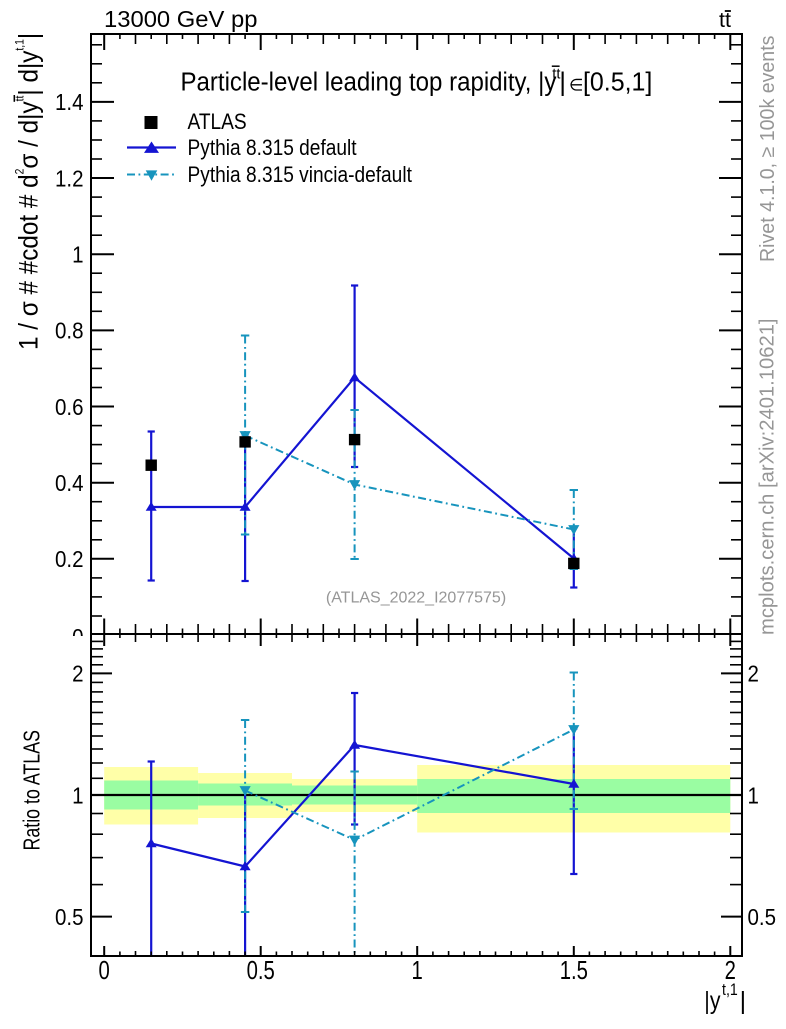 This screenshot has height=1029, width=786. Describe the element at coordinates (416, 598) in the screenshot. I see `svg-text: (ATLAS_2022_I2077575)` at that location.